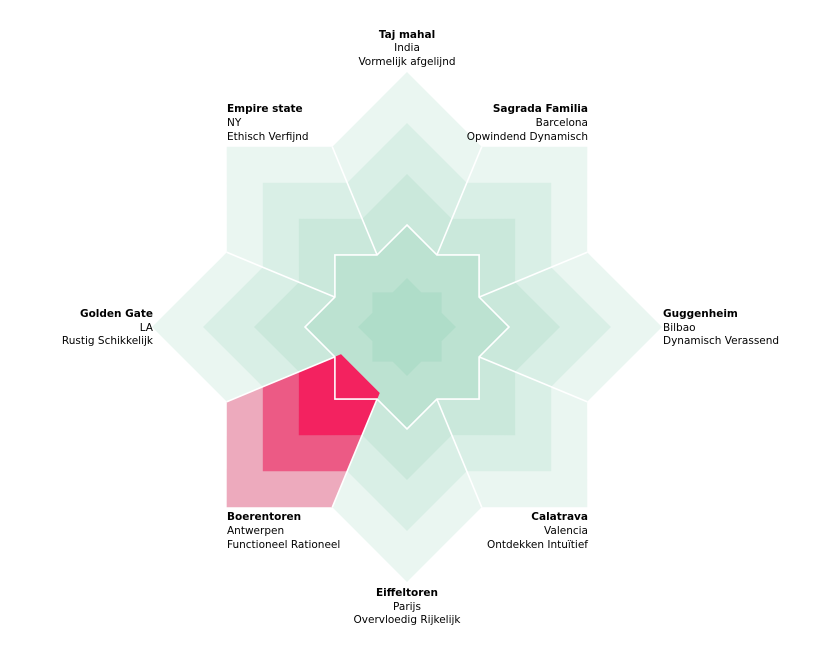 The width and height of the screenshot is (832, 651). What do you see at coordinates (108, 327) in the screenshot?
I see `label-golden-gate: Golden Gate LA Rustig Schikkelijk` at bounding box center [108, 327].